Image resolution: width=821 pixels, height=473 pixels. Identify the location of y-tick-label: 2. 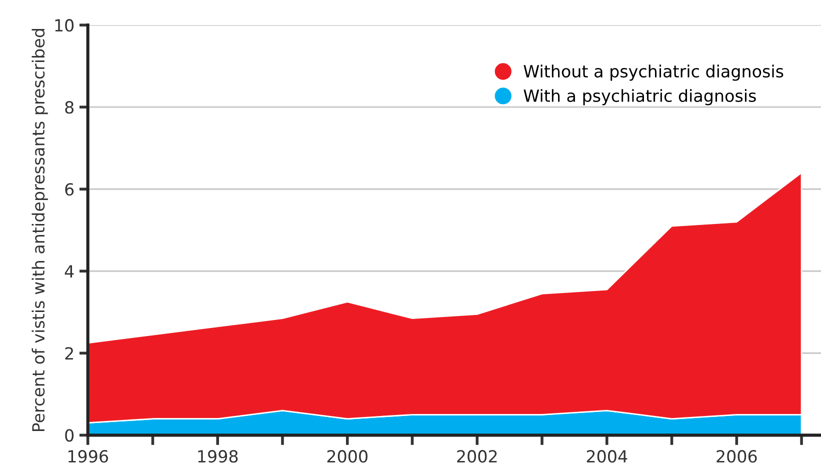
(69, 353).